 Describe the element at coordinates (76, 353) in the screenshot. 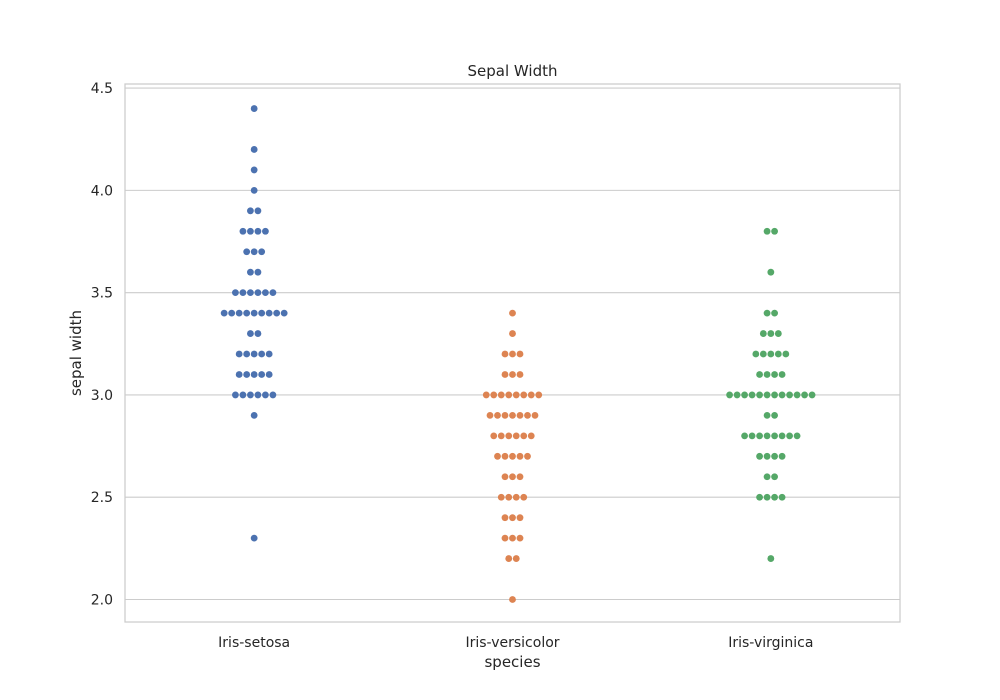

I see `y-axis-label: sepal width` at that location.